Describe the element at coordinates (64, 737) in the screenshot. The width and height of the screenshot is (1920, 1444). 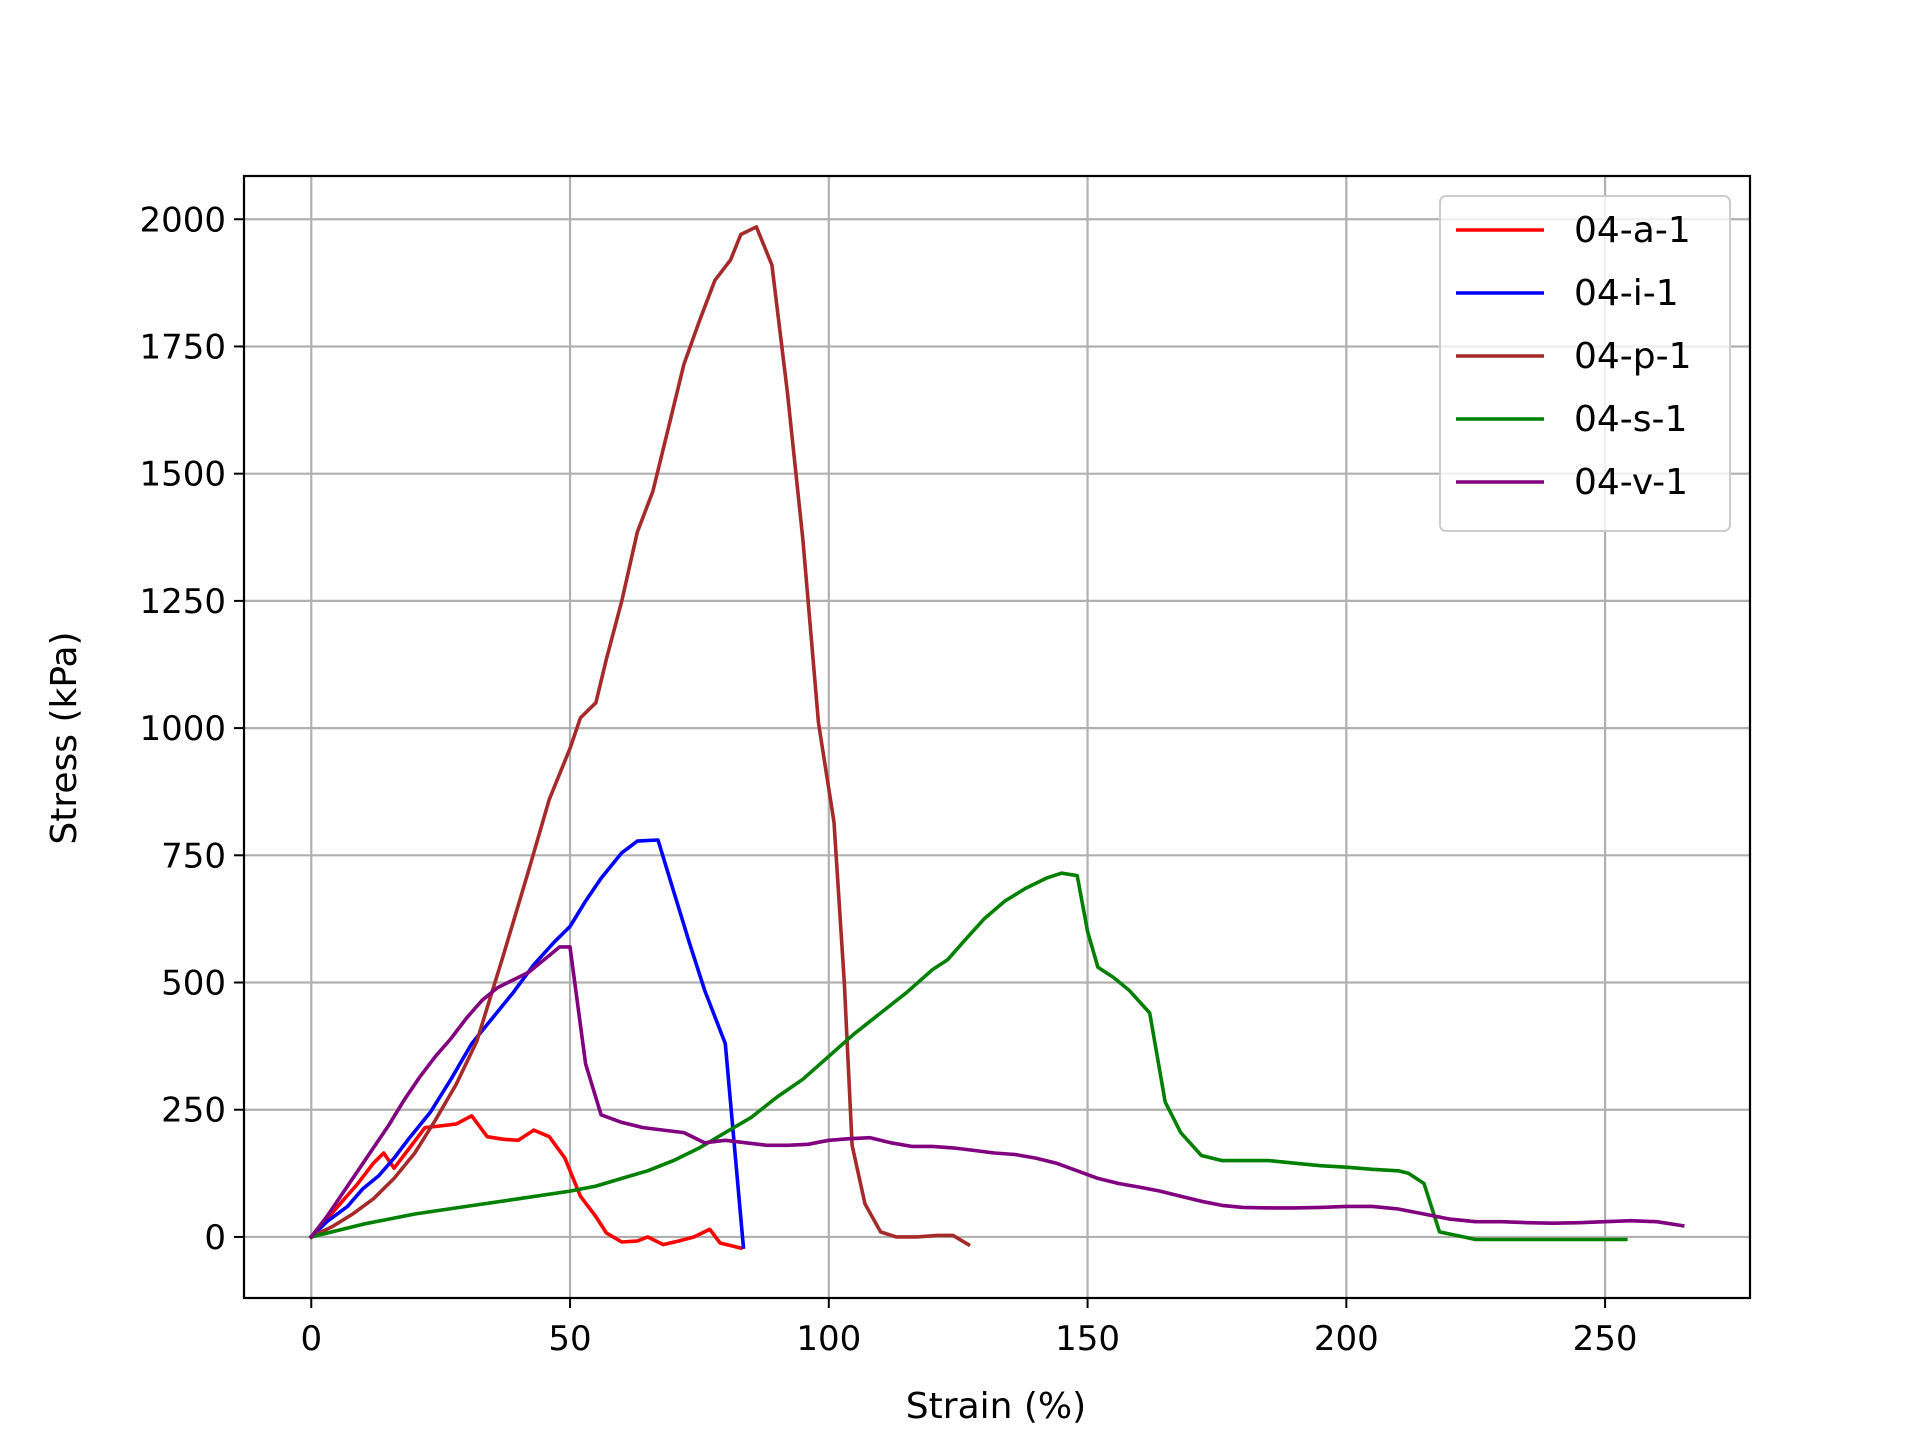
I see `y-axis-label: Stress (kPa)` at that location.